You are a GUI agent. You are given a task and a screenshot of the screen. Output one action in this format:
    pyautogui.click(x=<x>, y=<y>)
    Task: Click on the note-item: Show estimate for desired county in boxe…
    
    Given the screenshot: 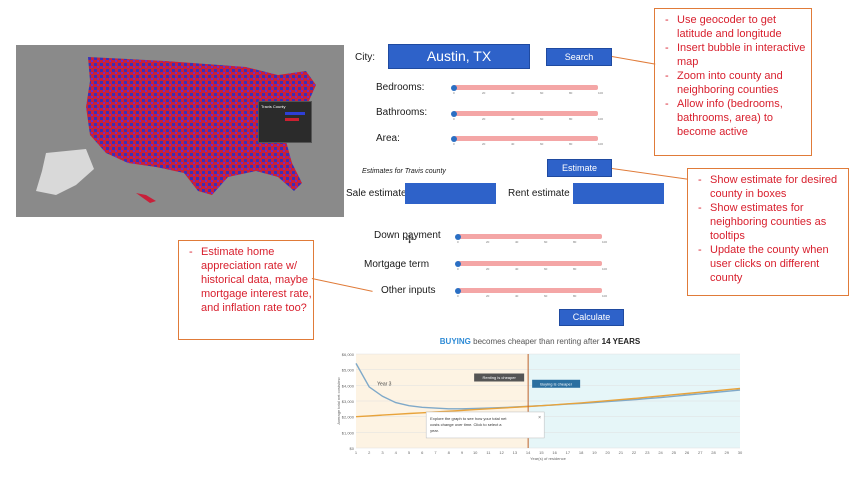 What is the action you would take?
    pyautogui.click(x=773, y=187)
    